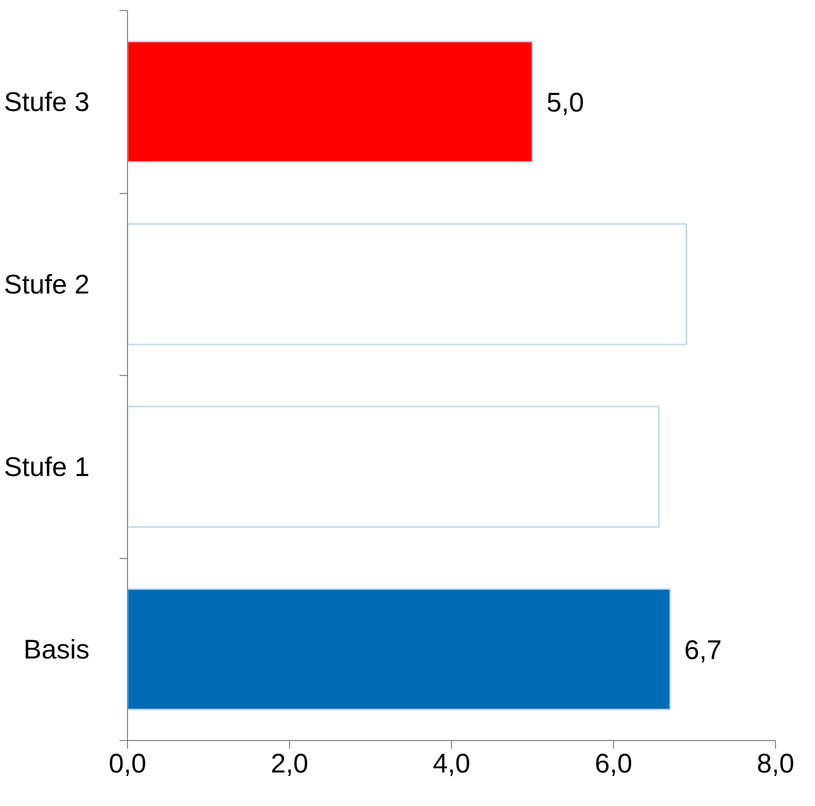  I want to click on x-tick-label: 4,0, so click(451, 763).